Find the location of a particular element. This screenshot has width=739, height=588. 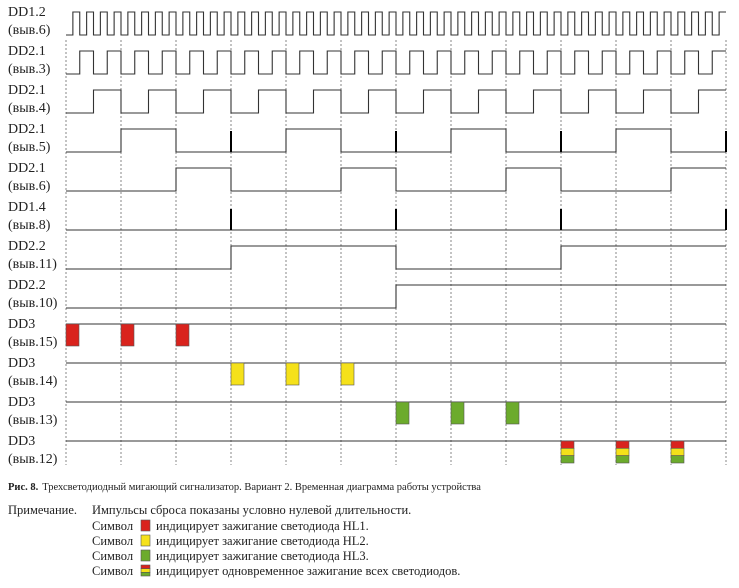

signal-pin: (выв.15) is located at coordinates (33, 342).